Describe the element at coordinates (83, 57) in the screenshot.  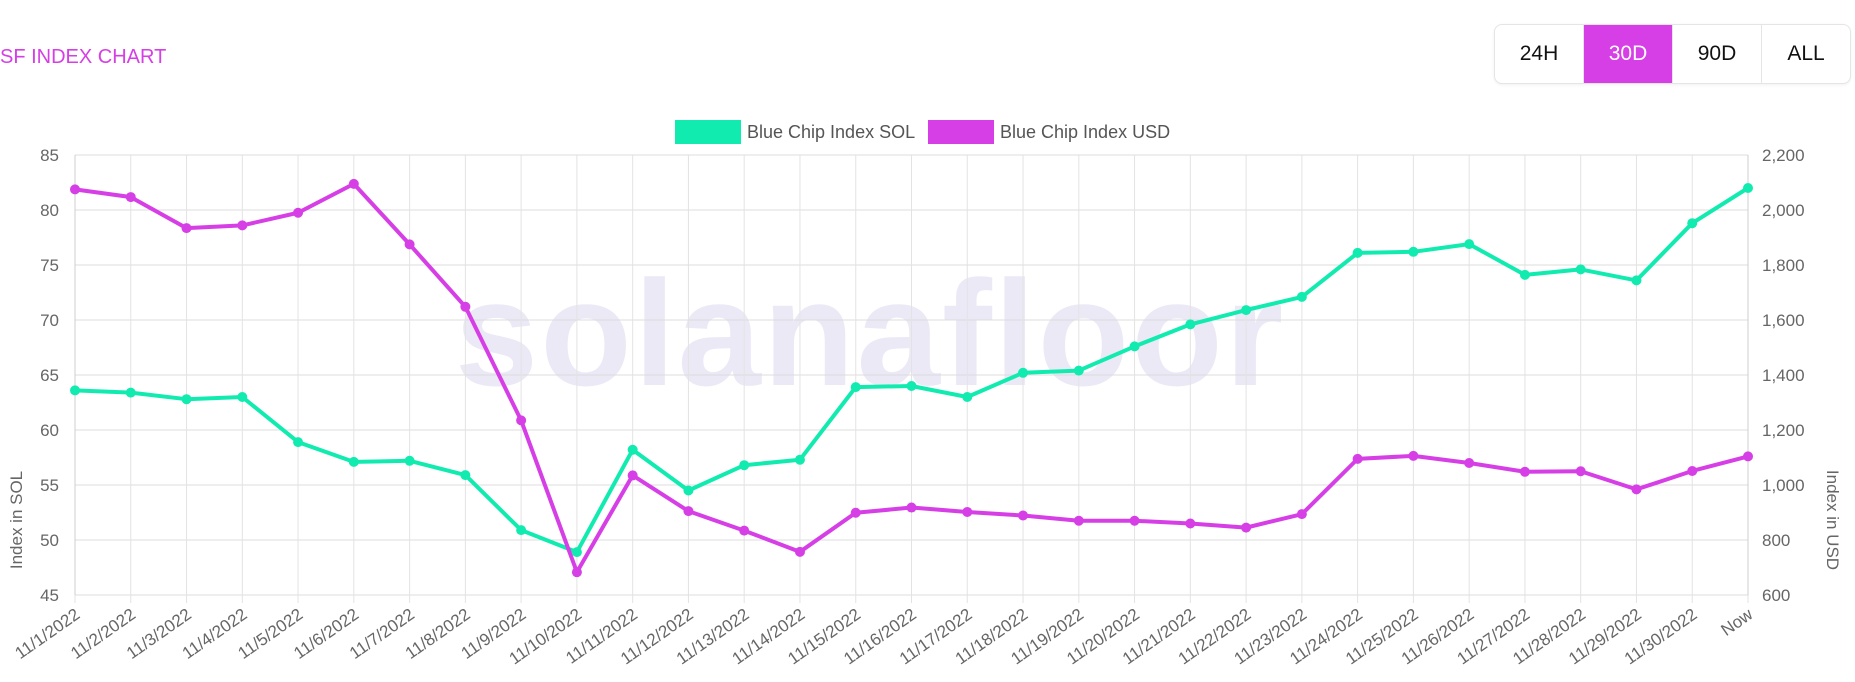
I see `chart-title: SF INDEX CHART` at that location.